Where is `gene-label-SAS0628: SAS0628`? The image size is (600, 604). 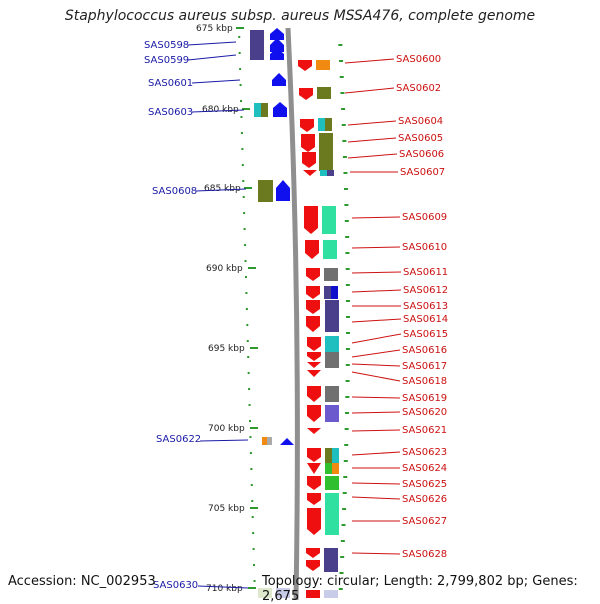 gene-label-SAS0628: SAS0628 is located at coordinates (424, 554).